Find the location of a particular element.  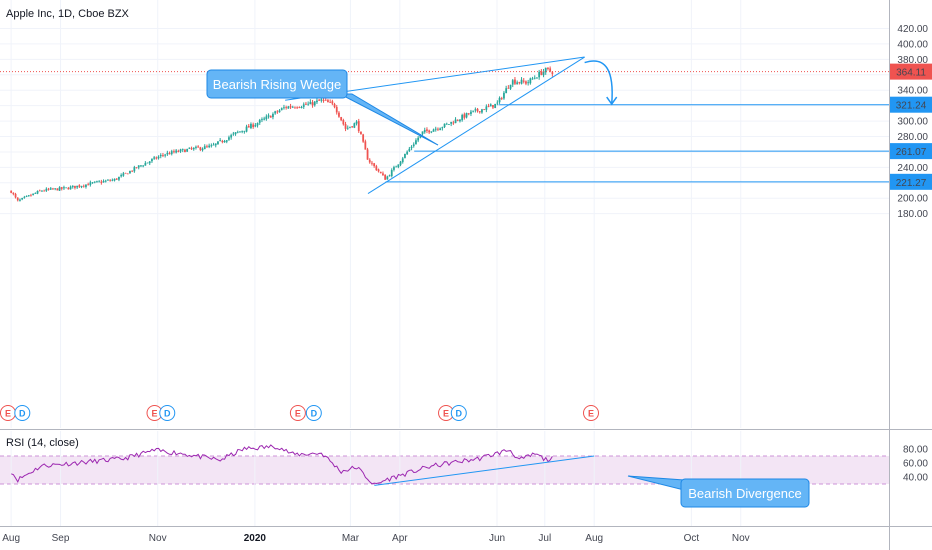

candles-layer is located at coordinates (282, 134).